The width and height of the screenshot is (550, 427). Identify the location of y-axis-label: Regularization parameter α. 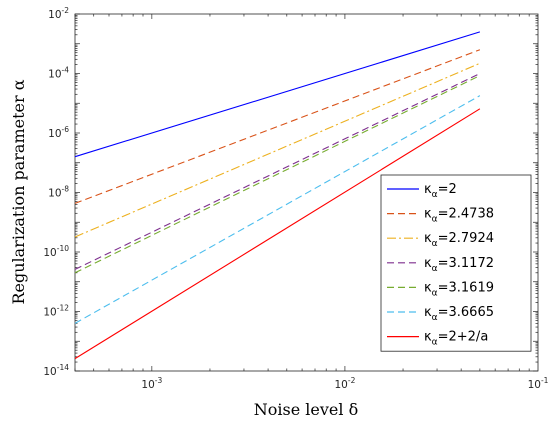
(18, 191).